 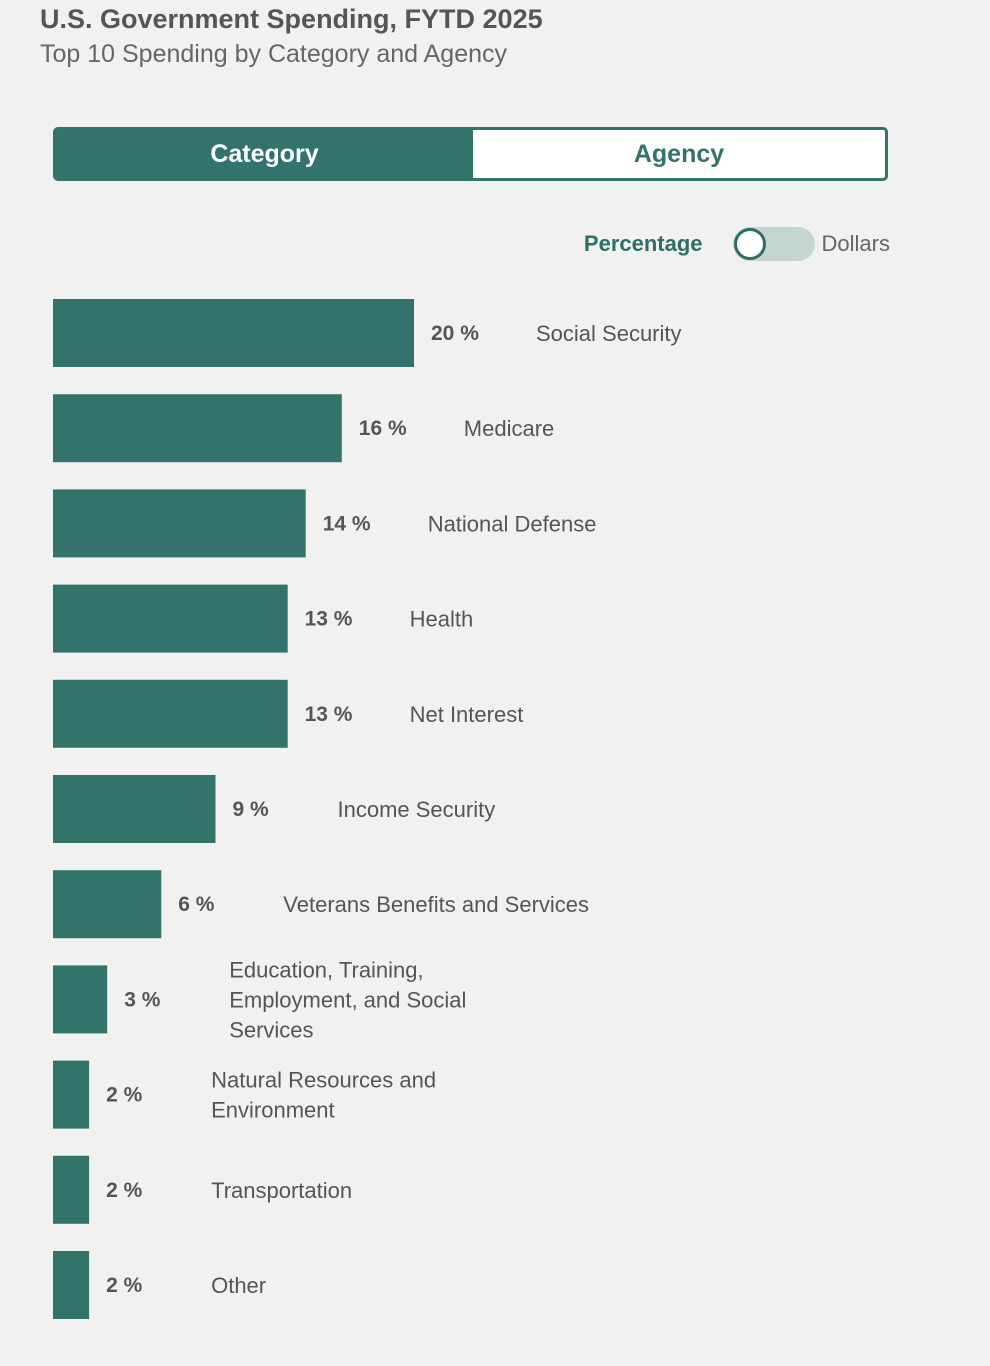 I want to click on category-label: Transportation, so click(x=281, y=1190).